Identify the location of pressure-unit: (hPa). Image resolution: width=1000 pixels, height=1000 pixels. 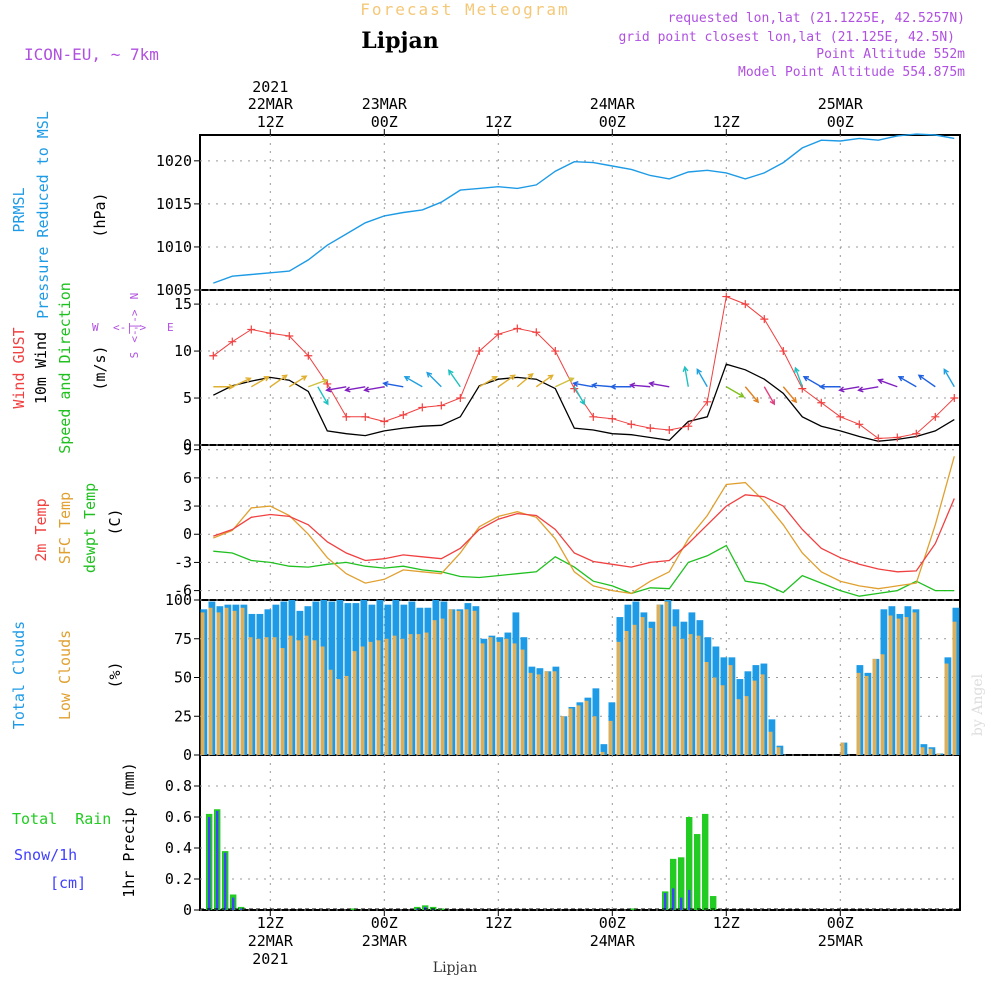
(100, 214).